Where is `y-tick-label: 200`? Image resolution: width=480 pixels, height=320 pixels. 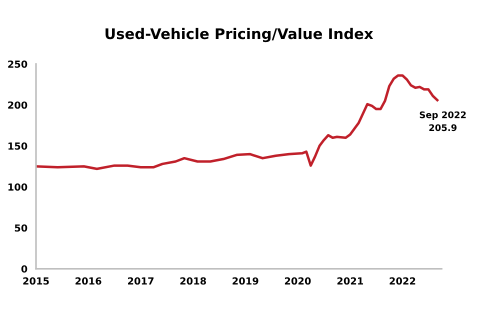
y-tick-label: 200 is located at coordinates (18, 105).